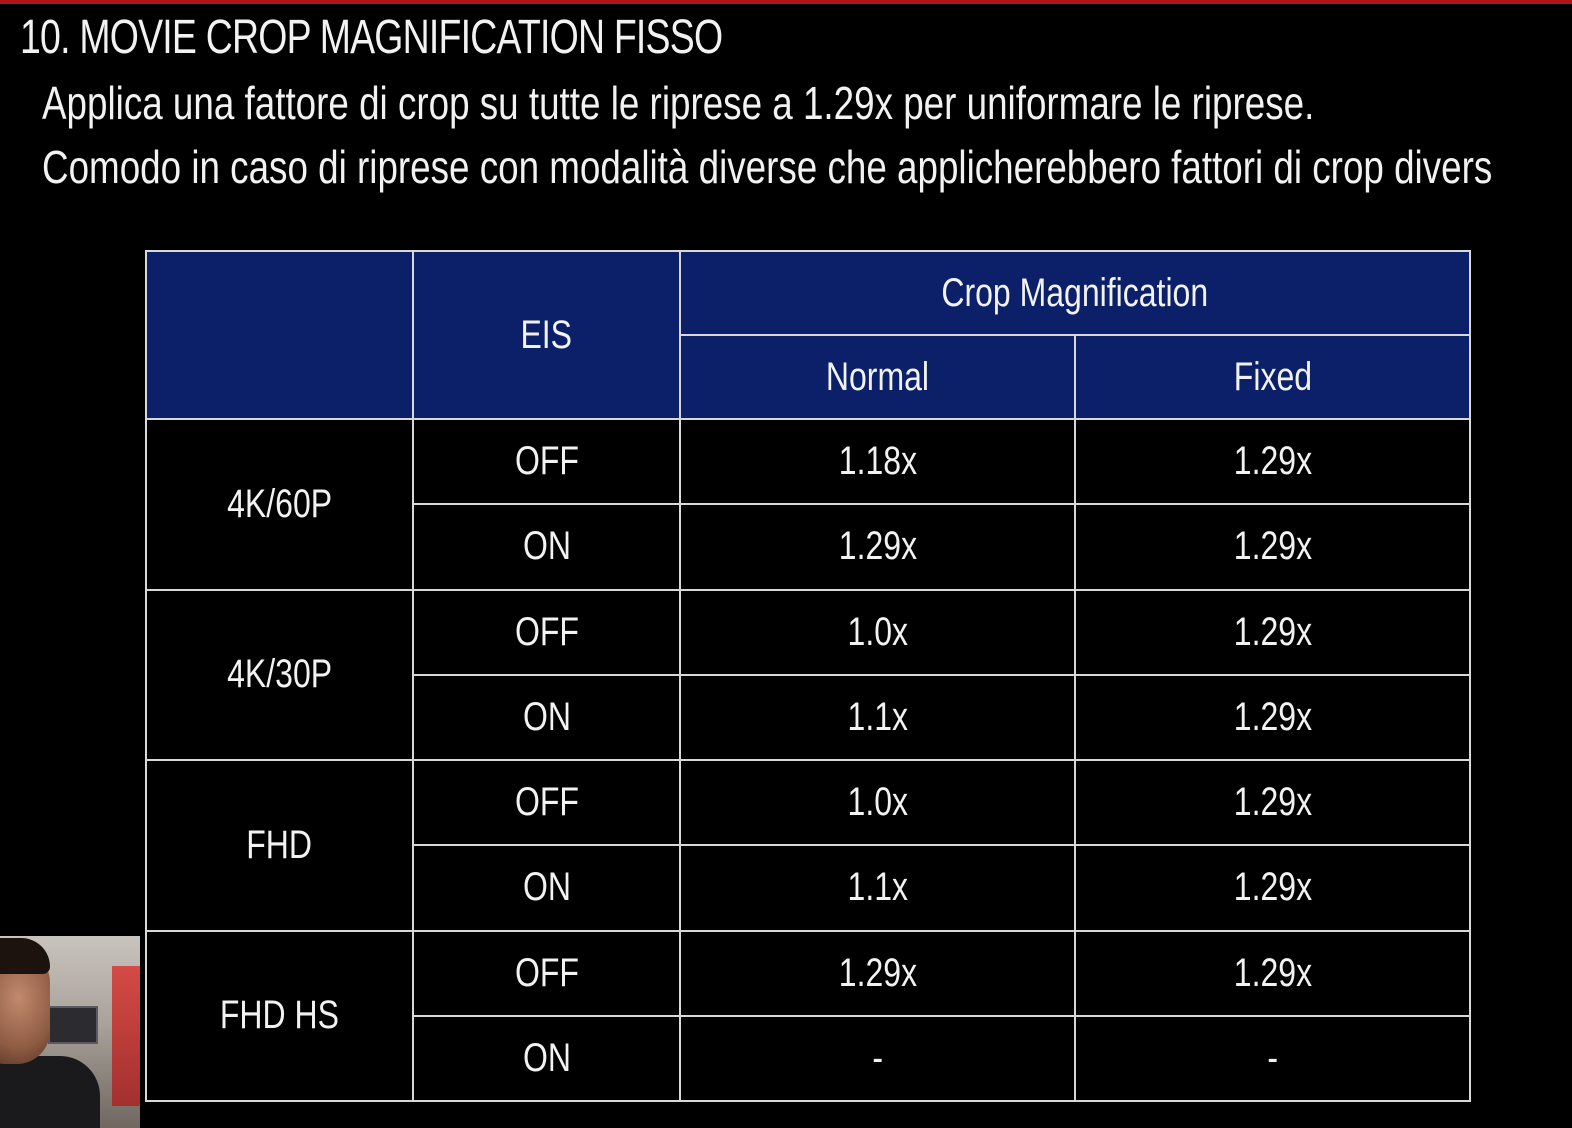 Image resolution: width=1572 pixels, height=1128 pixels. I want to click on table-row: ON 1.29x 1.29x, so click(808, 547).